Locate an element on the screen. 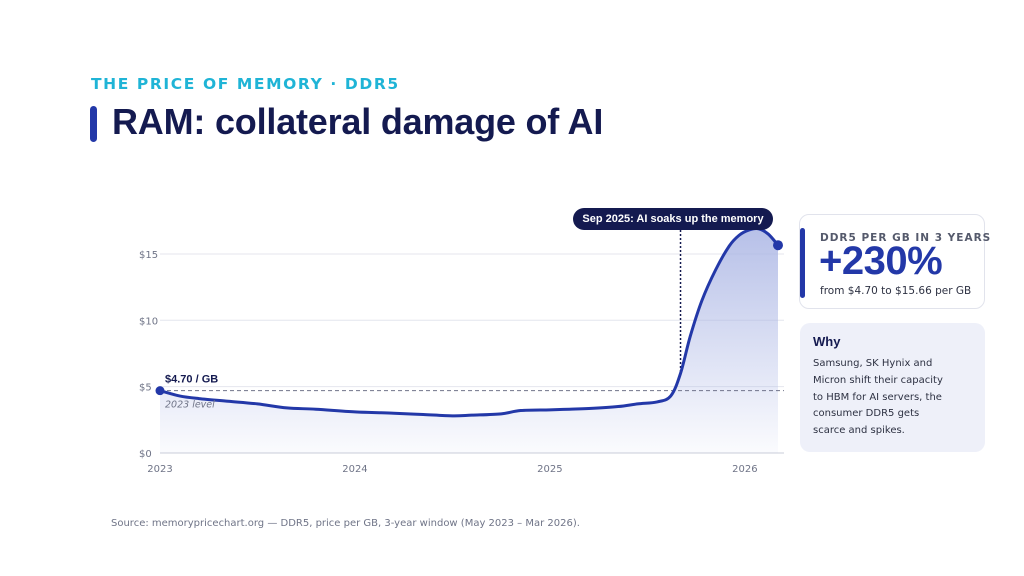 Image resolution: width=1024 pixels, height=576 pixels. why-card is located at coordinates (892, 387).